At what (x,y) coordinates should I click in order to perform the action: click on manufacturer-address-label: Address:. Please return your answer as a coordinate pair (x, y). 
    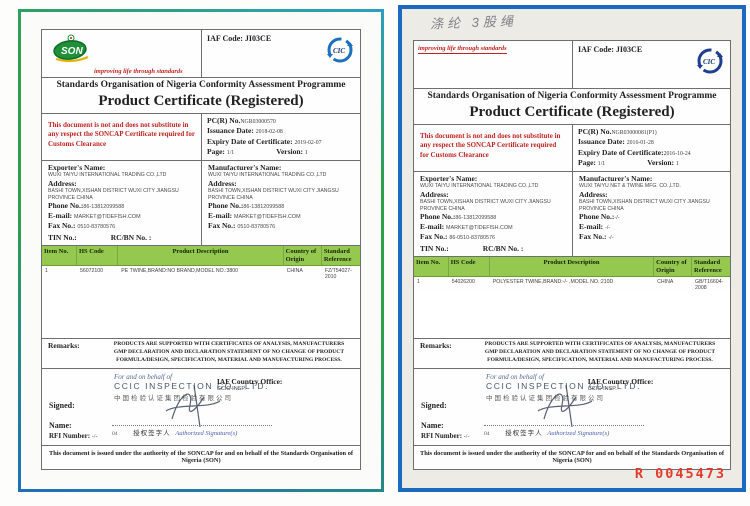
    Looking at the image, I should click on (222, 183).